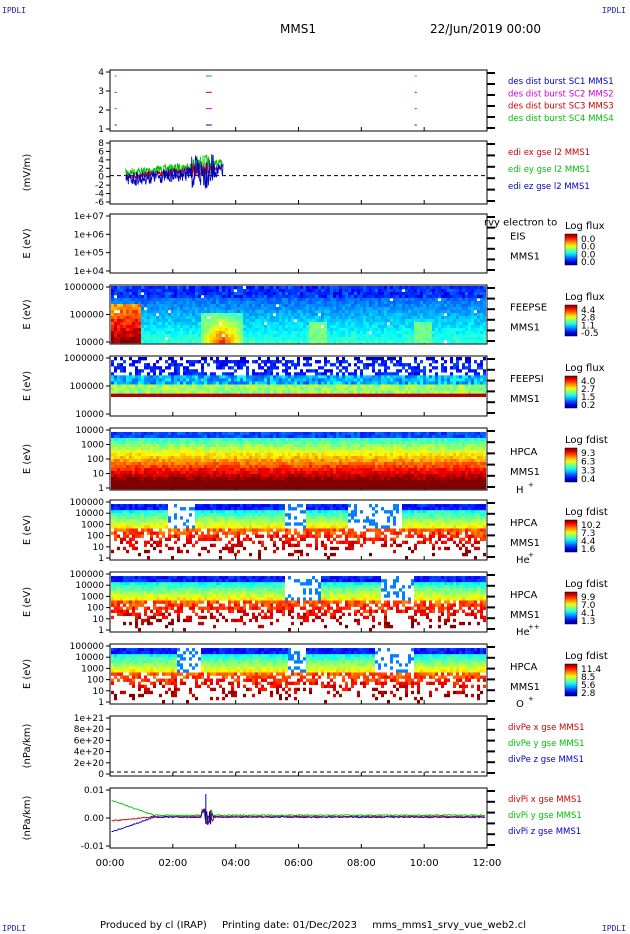 The width and height of the screenshot is (630, 934). I want to click on footer-produced: Produced by cl (IRAP), so click(153, 925).